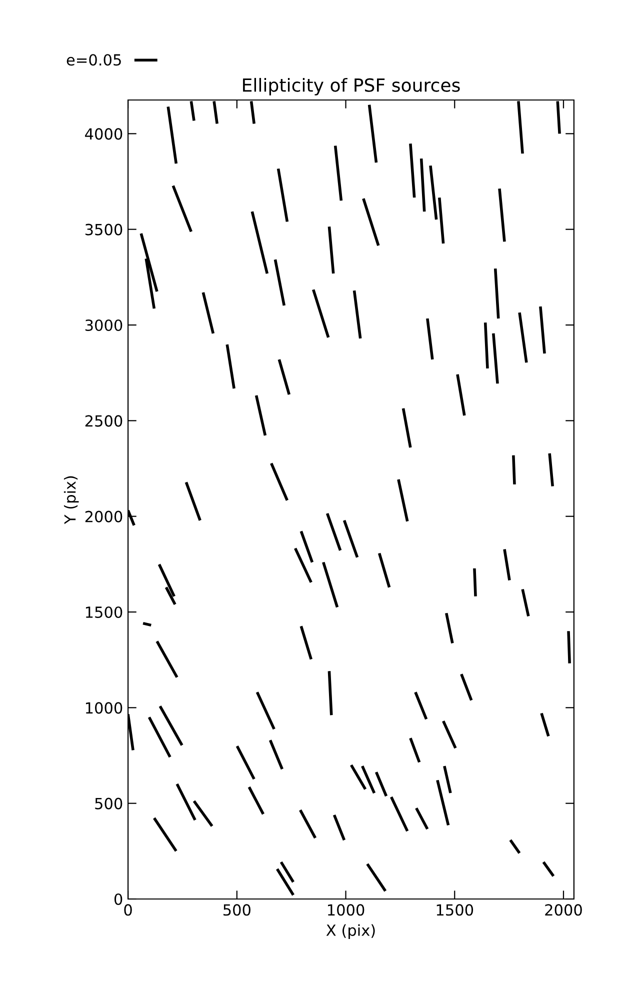 This screenshot has height=1000, width=637. I want to click on y-tick-label: 4000, so click(103, 134).